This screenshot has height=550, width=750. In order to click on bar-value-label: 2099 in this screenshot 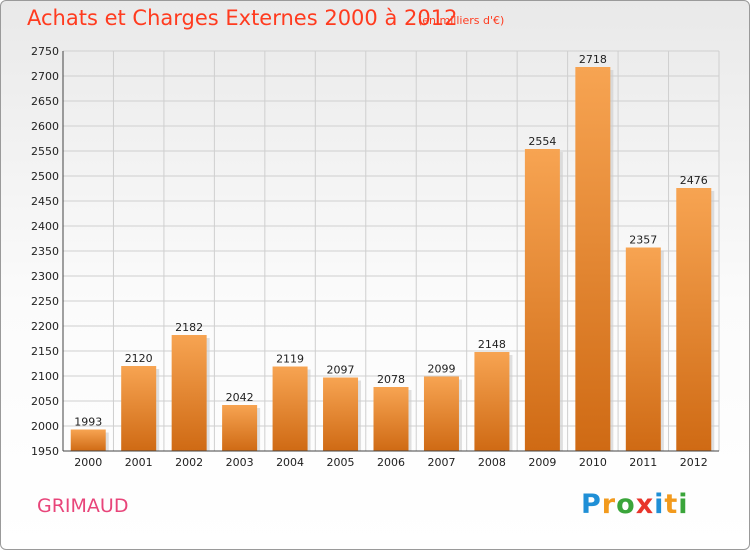, I will do `click(441, 369)`.